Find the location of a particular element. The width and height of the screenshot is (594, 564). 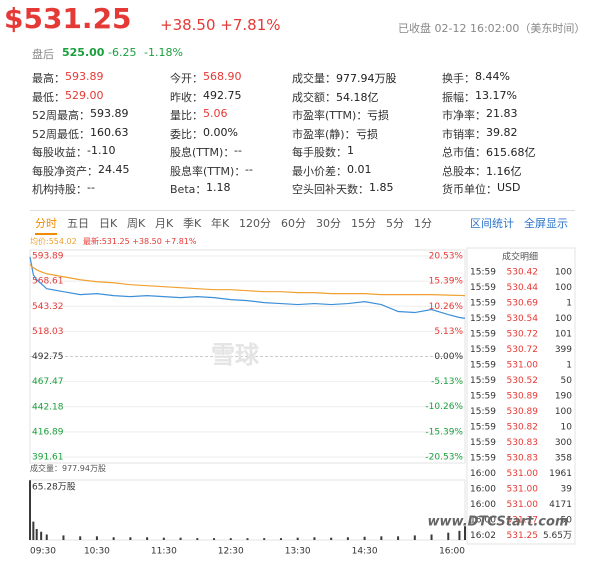

x-tick-label: 12:30 is located at coordinates (231, 552).